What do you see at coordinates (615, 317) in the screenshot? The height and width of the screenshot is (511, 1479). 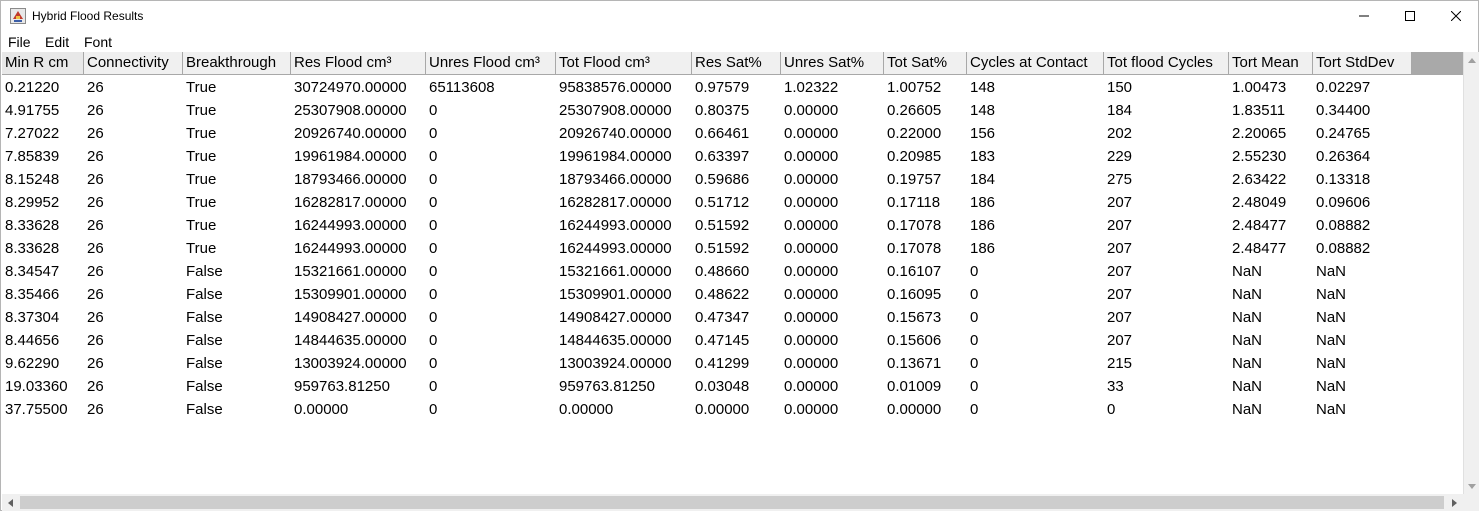 I see `cell-tot-flood: 14908427.00000` at bounding box center [615, 317].